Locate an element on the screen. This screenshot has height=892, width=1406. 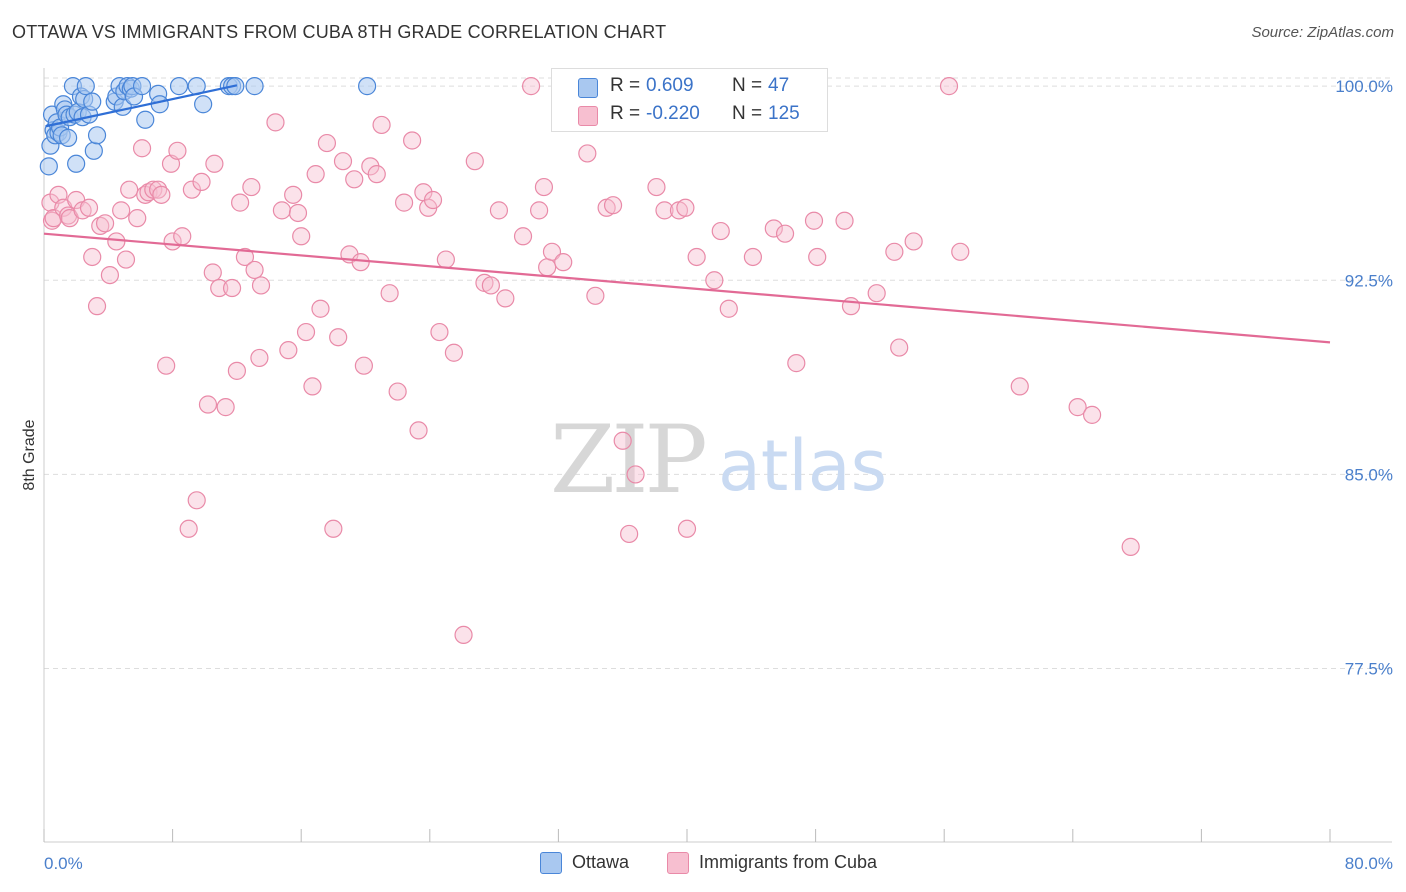
cuba-legend-label: Immigrants from Cuba is located at coordinates (788, 862).